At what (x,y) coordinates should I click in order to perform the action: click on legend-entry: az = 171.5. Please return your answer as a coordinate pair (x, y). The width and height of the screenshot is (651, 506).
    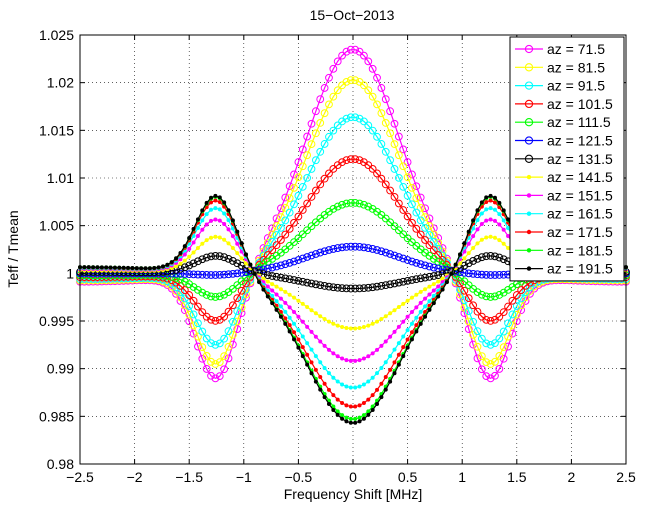
    Looking at the image, I should click on (564, 232).